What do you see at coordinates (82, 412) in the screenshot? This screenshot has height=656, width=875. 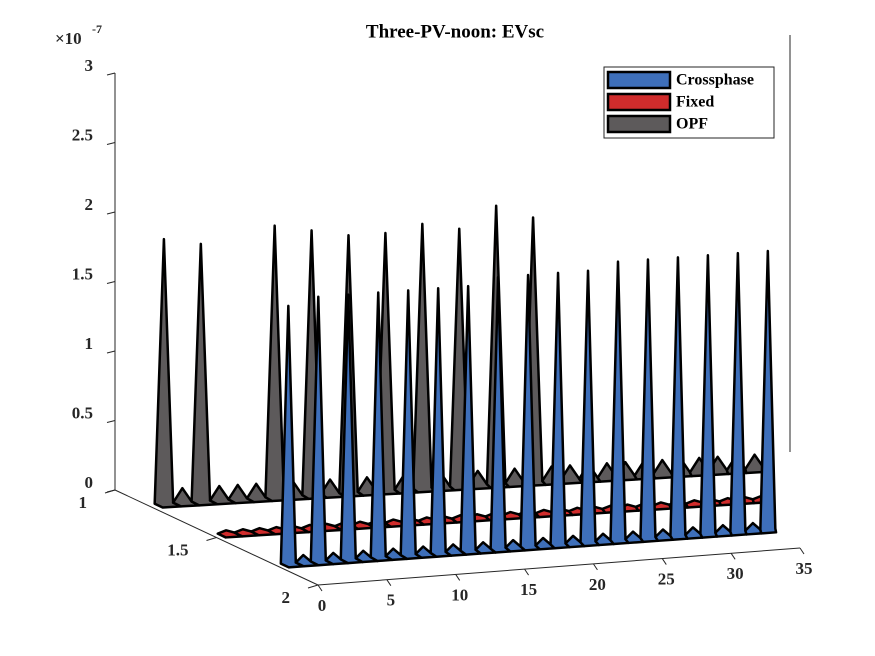 I see `z-tick-label: 0.5` at bounding box center [82, 412].